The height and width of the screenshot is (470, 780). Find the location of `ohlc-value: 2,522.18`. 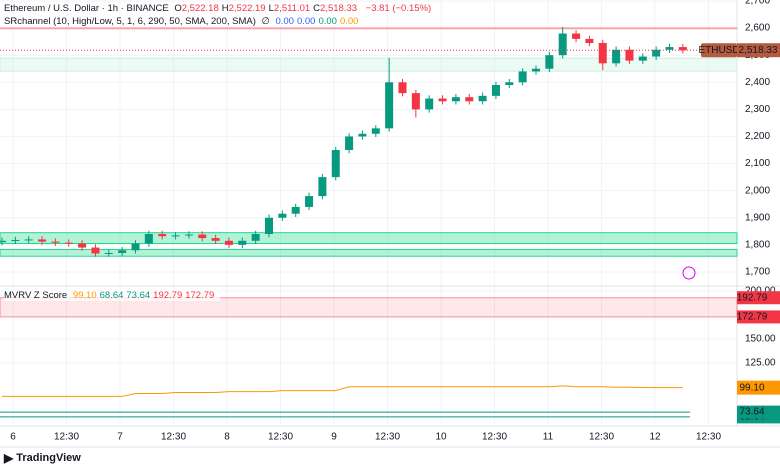

ohlc-value: 2,522.18 is located at coordinates (200, 8).